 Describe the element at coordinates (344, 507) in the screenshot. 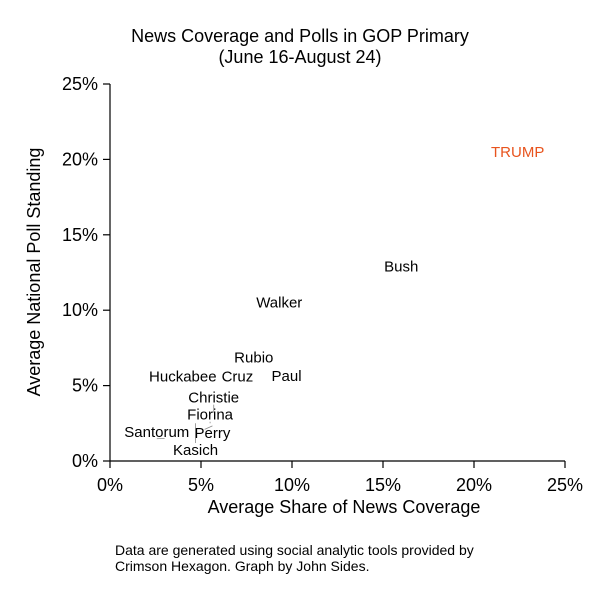

I see `x-axis-label: Average Share of News Coverage` at that location.